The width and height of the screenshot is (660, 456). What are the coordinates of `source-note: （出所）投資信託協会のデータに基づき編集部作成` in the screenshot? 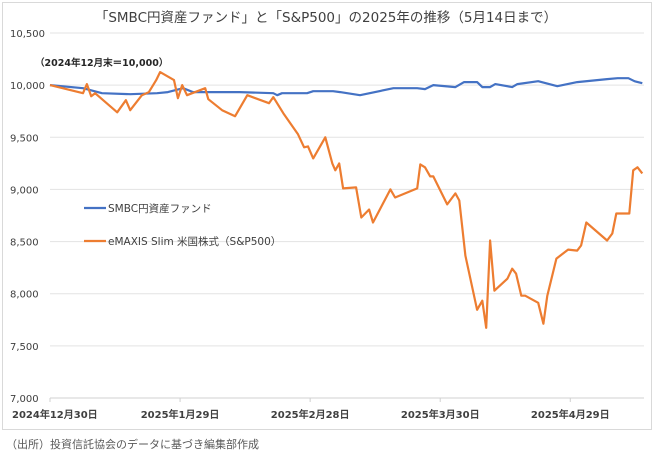 It's located at (132, 444).